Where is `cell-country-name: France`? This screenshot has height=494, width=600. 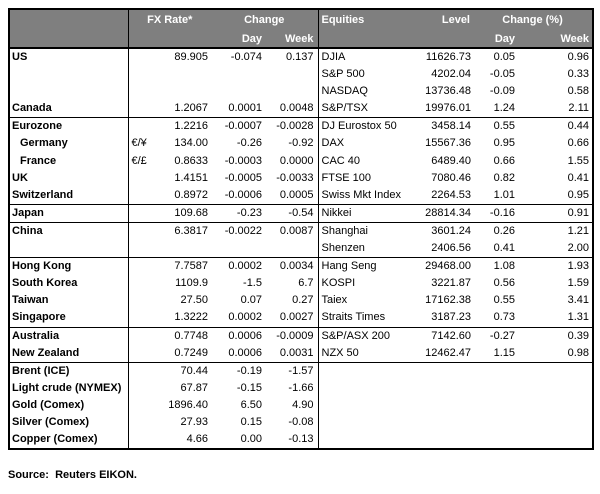 cell-country-name: France is located at coordinates (68, 161).